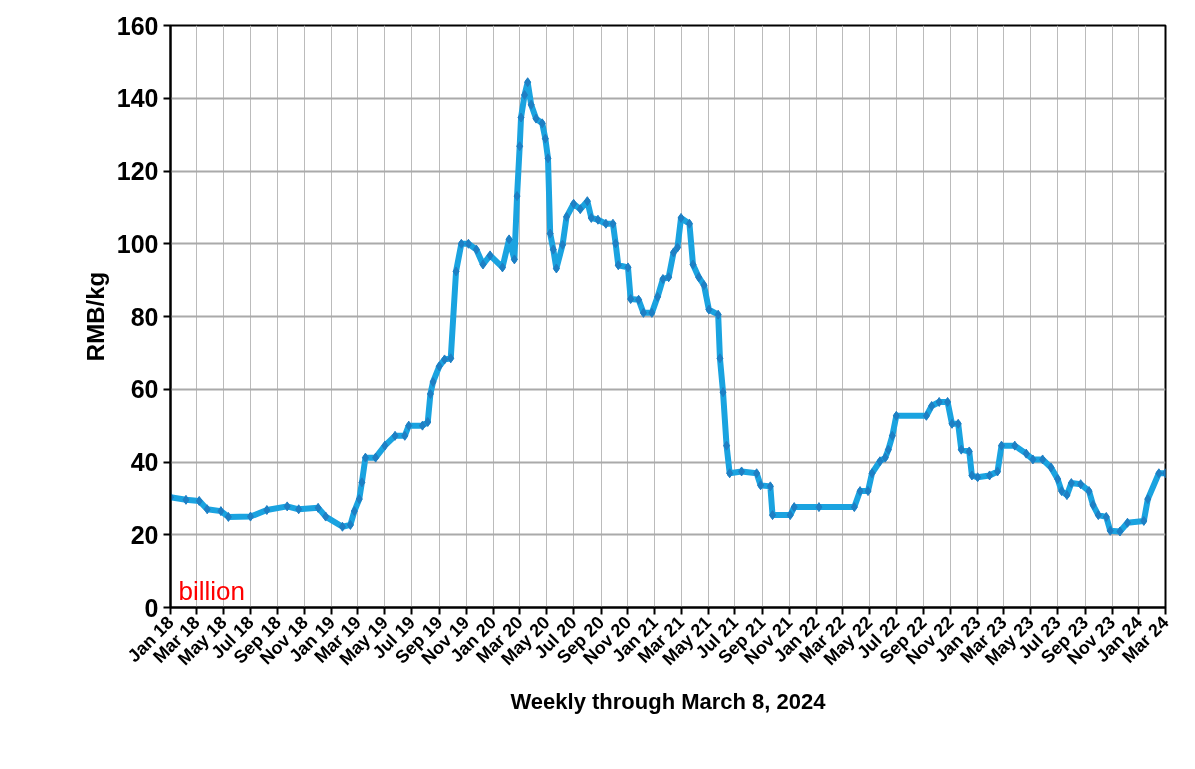 The width and height of the screenshot is (1195, 769). Describe the element at coordinates (211, 590) in the screenshot. I see `annotation: billion` at that location.